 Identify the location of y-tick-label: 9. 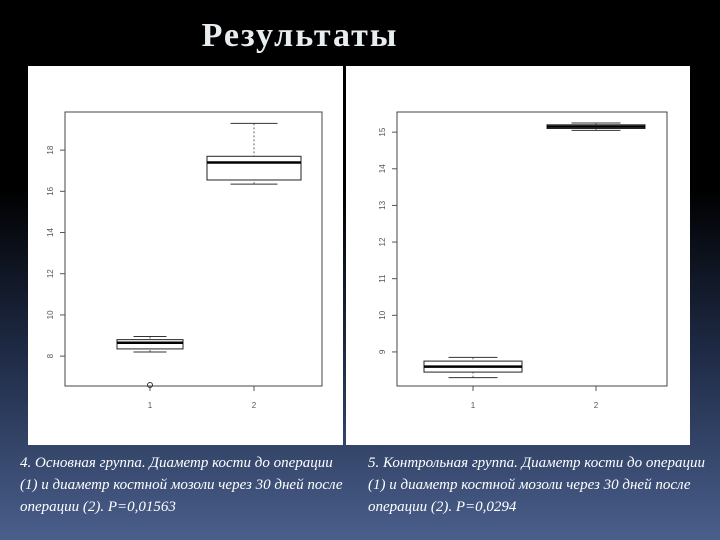
(382, 351).